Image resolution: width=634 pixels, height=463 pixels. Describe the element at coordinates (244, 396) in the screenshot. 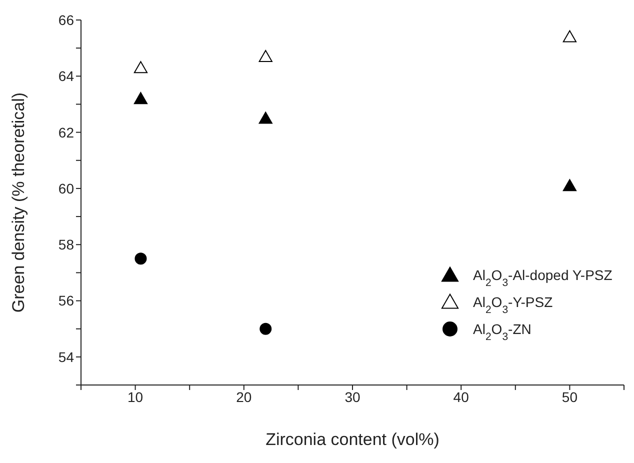

I see `x-tick-label: 20` at that location.